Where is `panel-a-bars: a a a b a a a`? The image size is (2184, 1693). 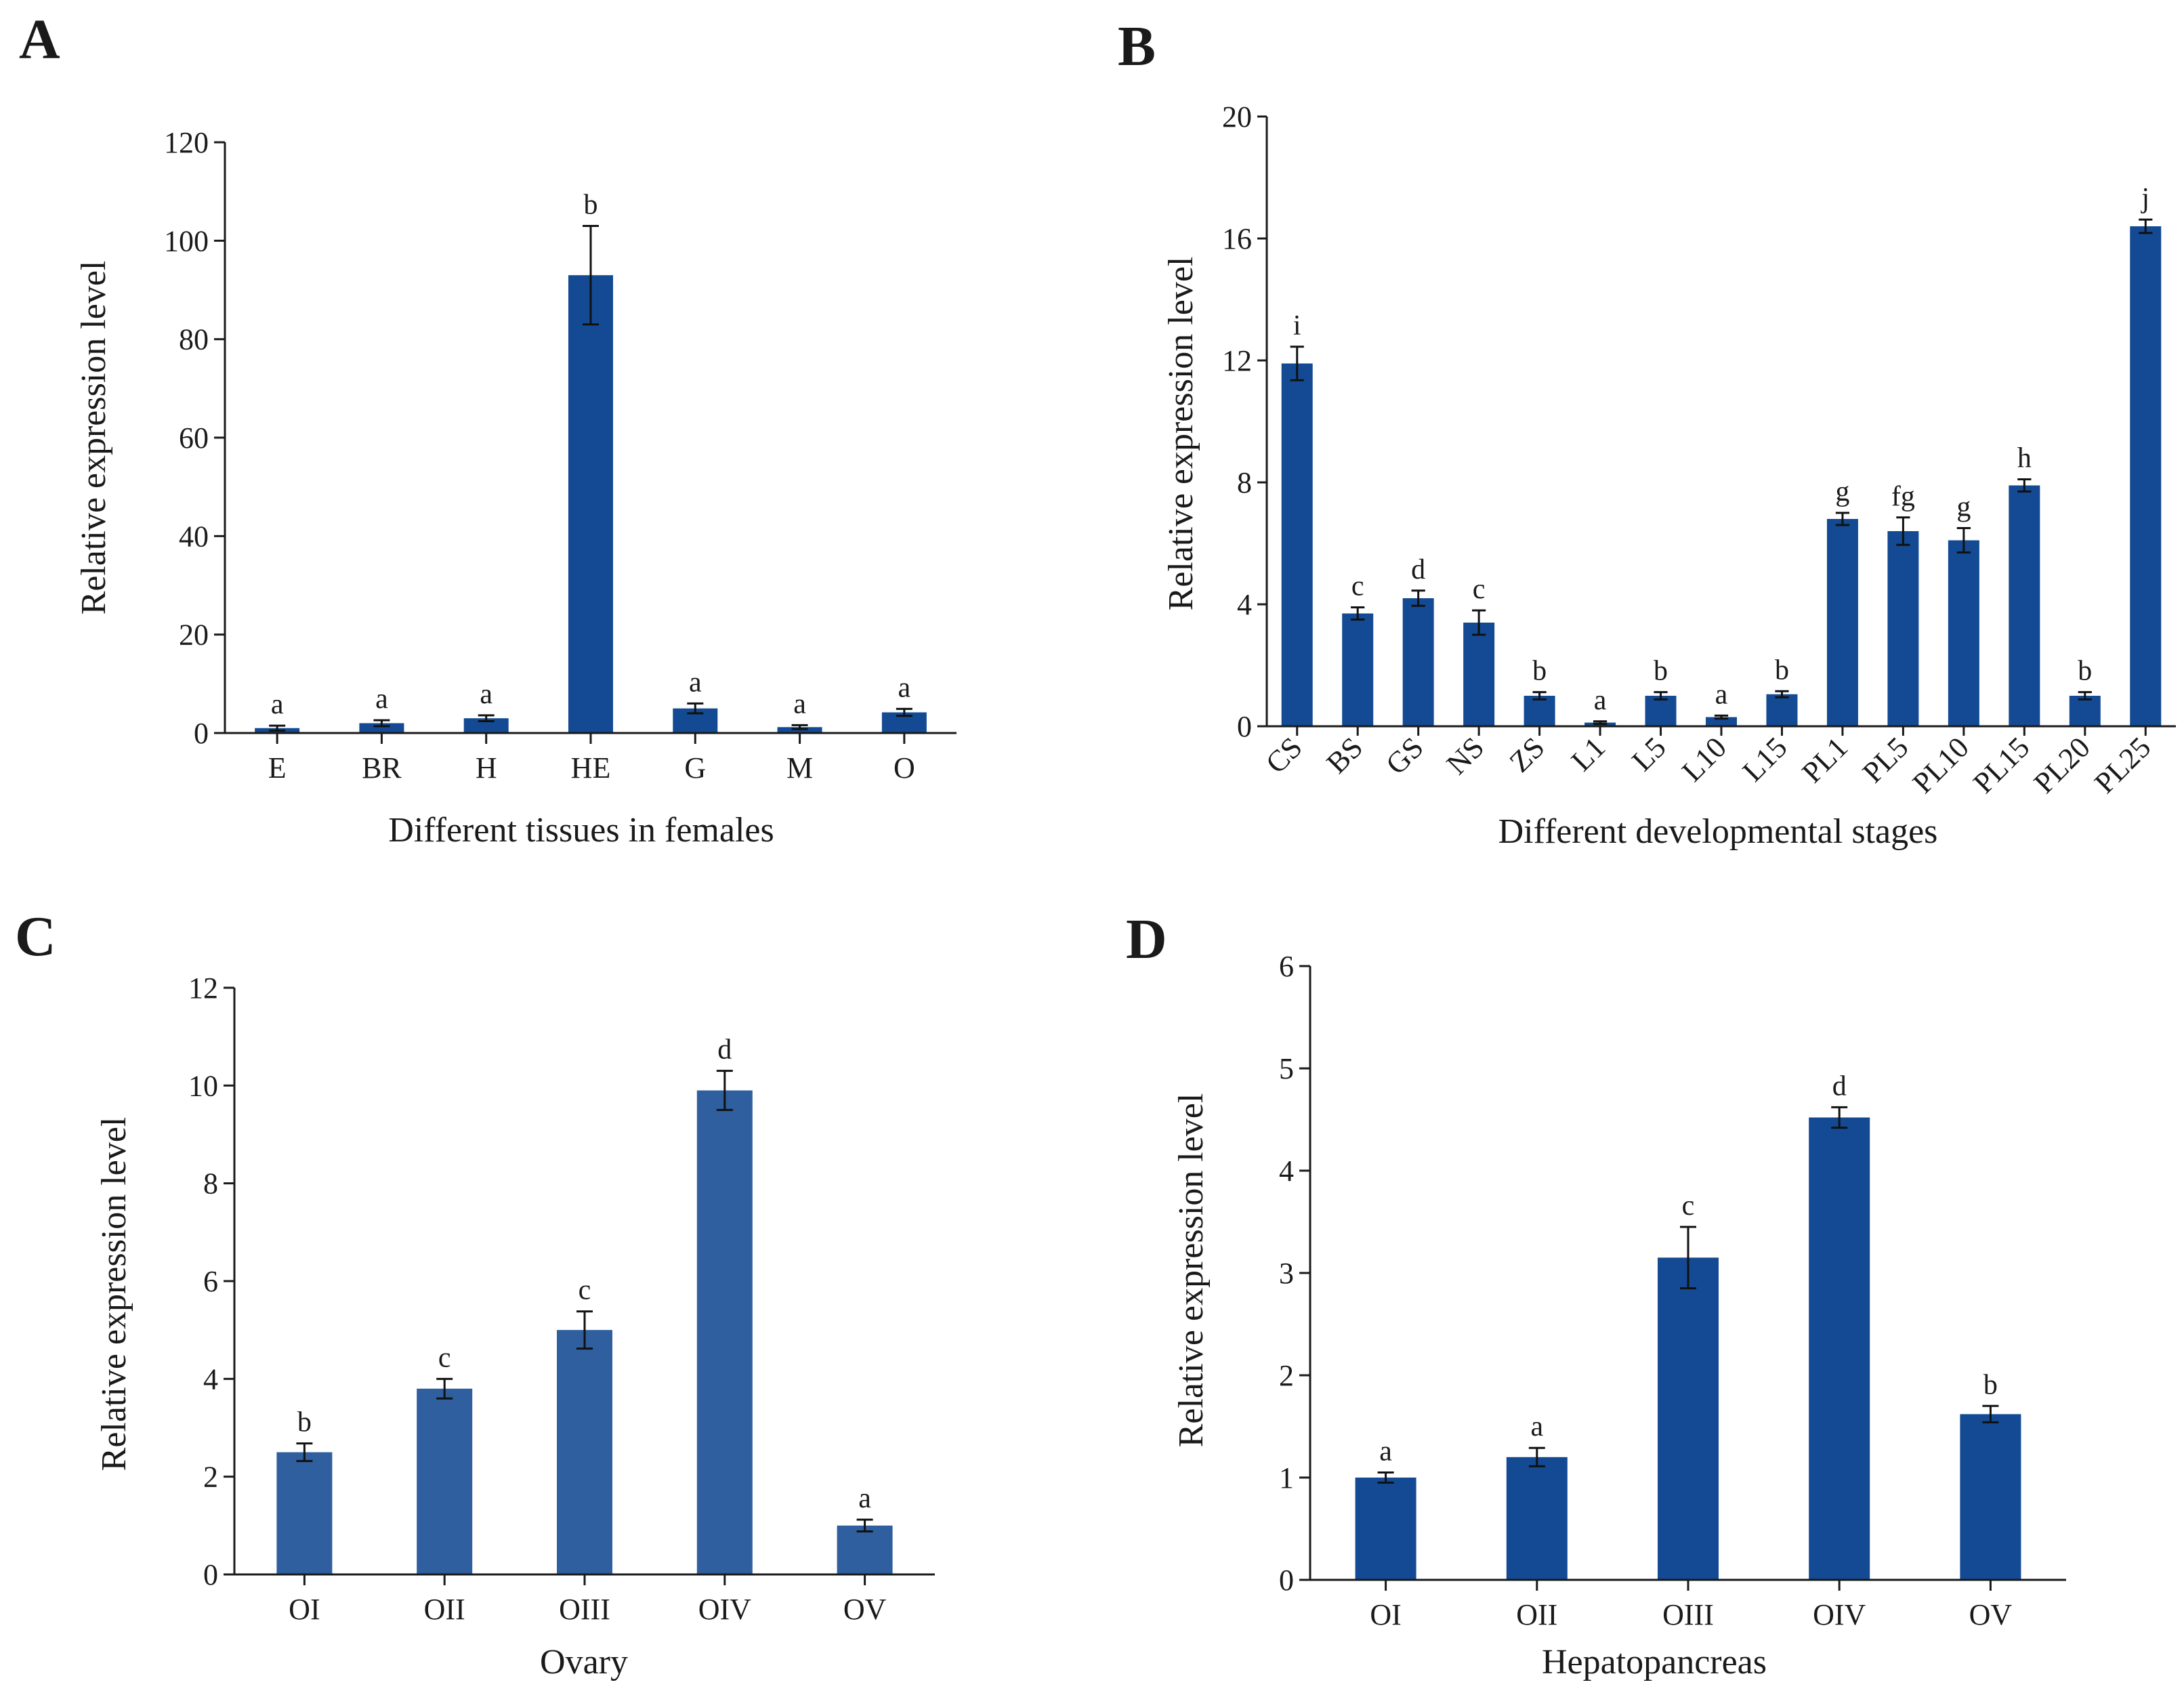 panel-a-bars: a a a b a a a is located at coordinates (591, 462).